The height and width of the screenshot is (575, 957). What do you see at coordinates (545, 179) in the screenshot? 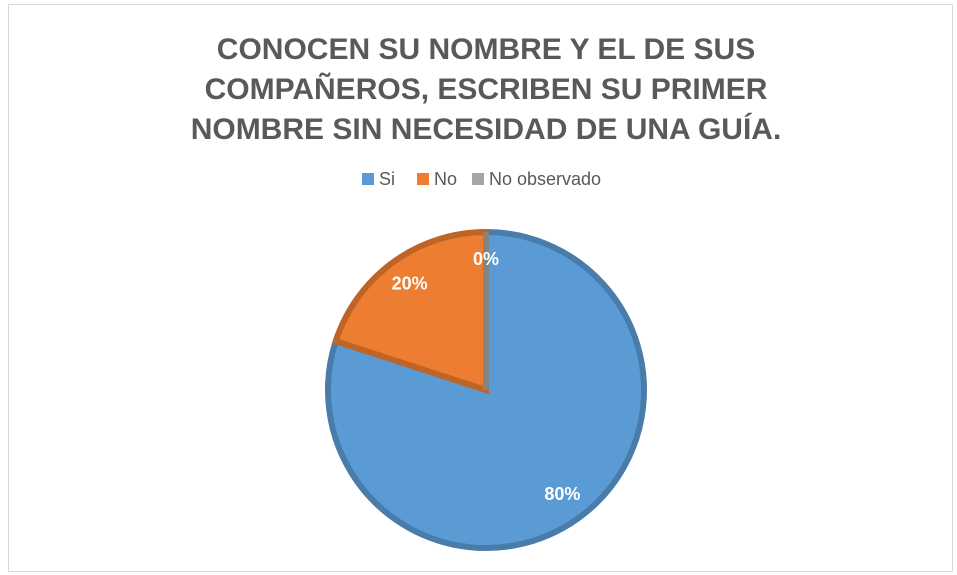
I see `legend-label: No observado` at bounding box center [545, 179].